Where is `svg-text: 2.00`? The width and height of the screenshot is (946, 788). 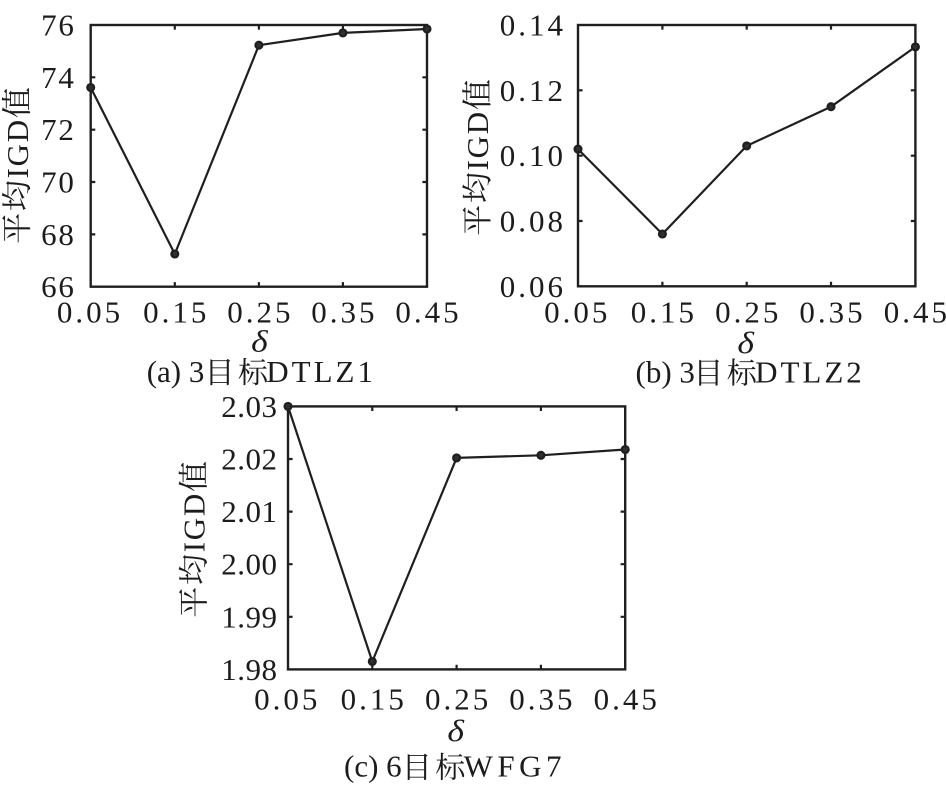
svg-text: 2.00 is located at coordinates (249, 564).